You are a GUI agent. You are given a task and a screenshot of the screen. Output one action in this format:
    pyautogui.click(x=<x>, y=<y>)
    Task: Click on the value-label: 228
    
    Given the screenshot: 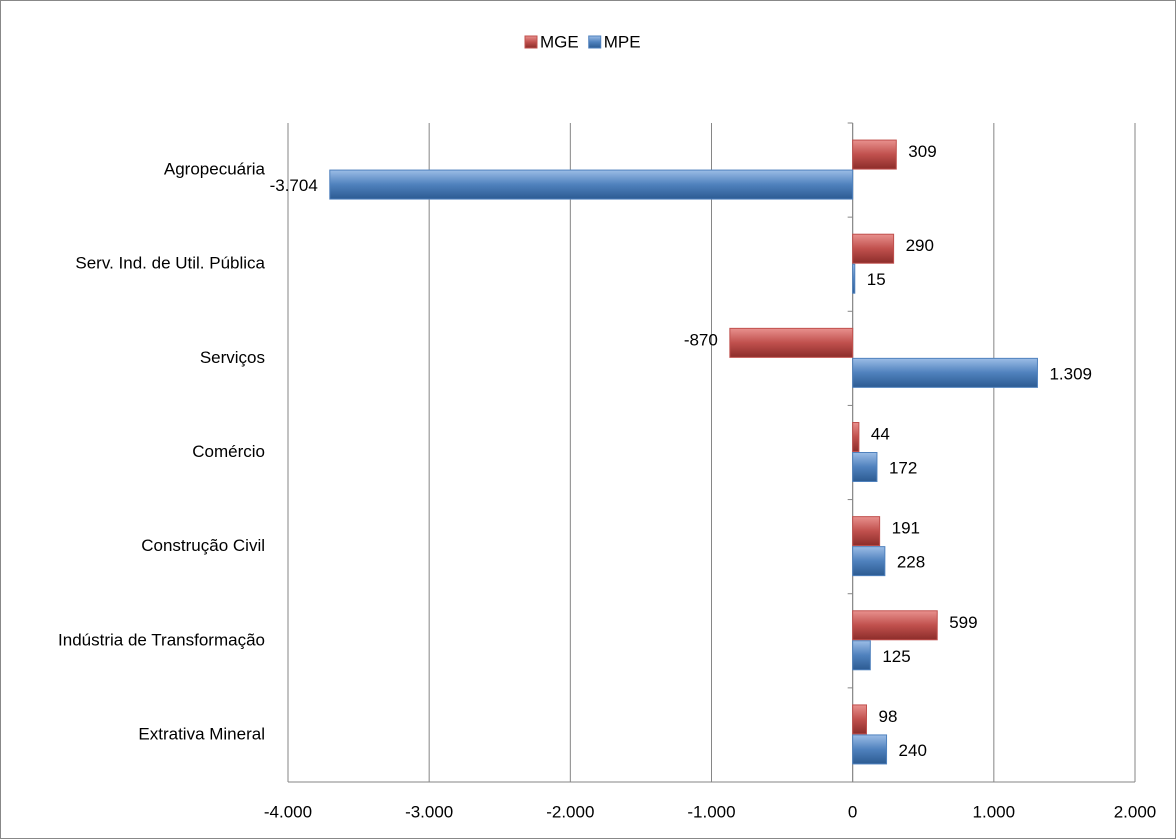 What is the action you would take?
    pyautogui.click(x=911, y=562)
    